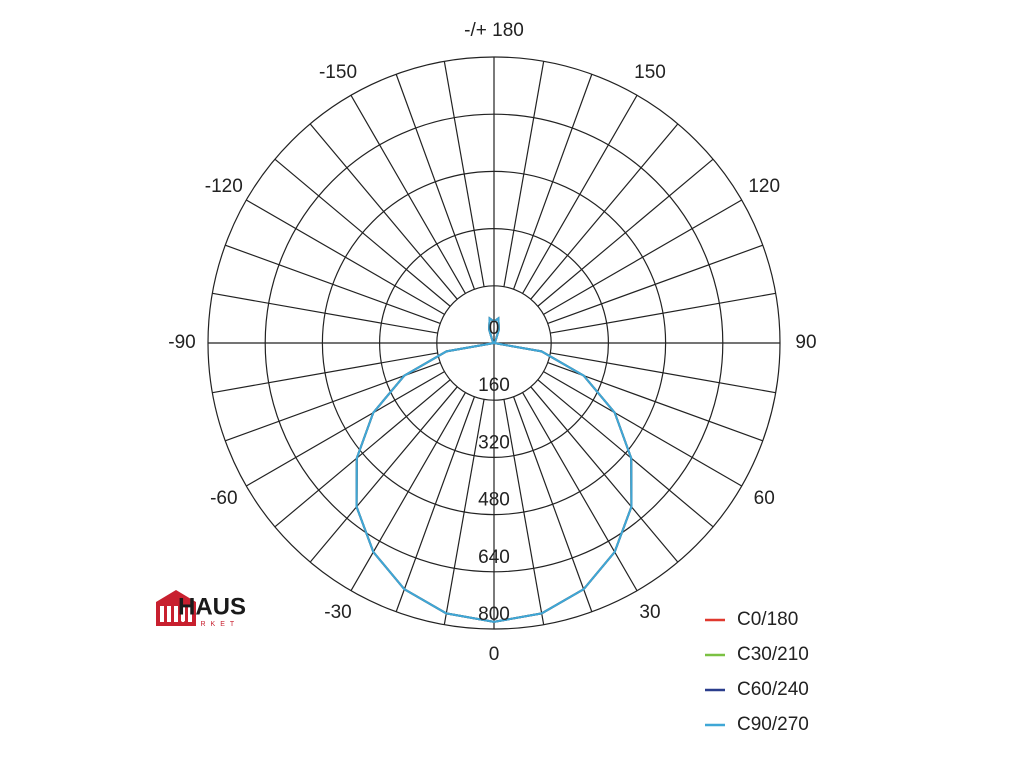 This screenshot has height=773, width=1024. What do you see at coordinates (224, 186) in the screenshot?
I see `theta-tick-label: -120` at bounding box center [224, 186].